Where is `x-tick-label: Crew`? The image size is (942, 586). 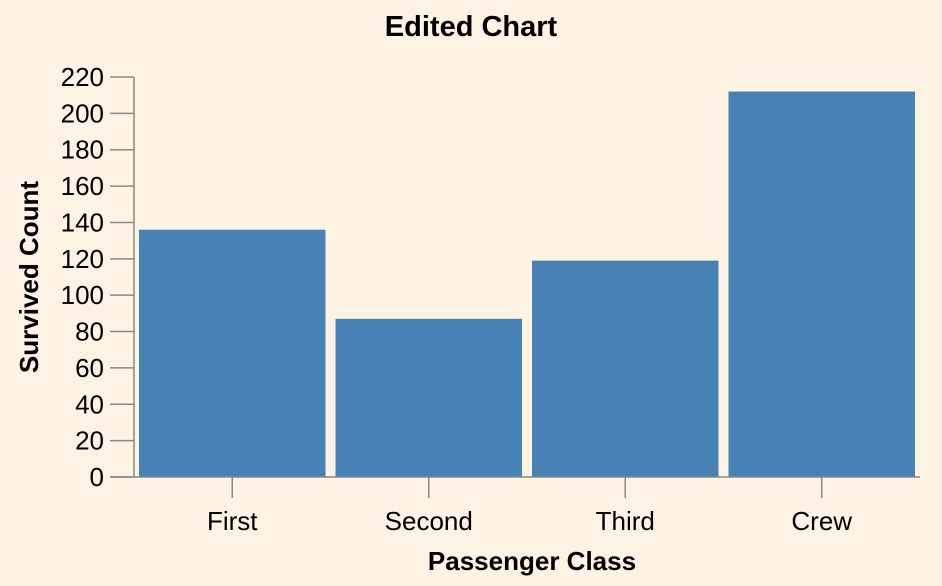 x-tick-label: Crew is located at coordinates (821, 521).